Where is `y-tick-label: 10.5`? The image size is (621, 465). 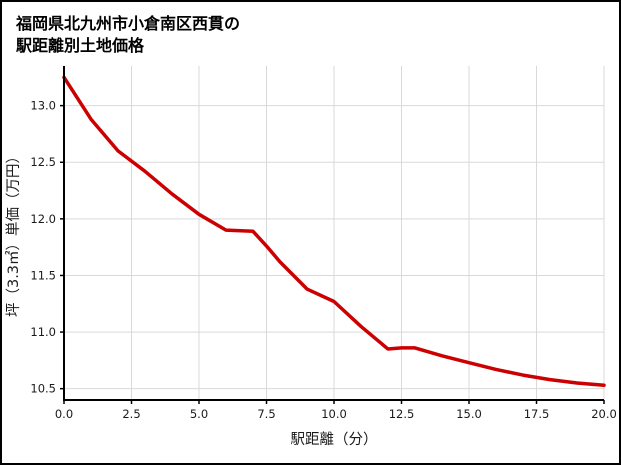
y-tick-label: 10.5 is located at coordinates (43, 389).